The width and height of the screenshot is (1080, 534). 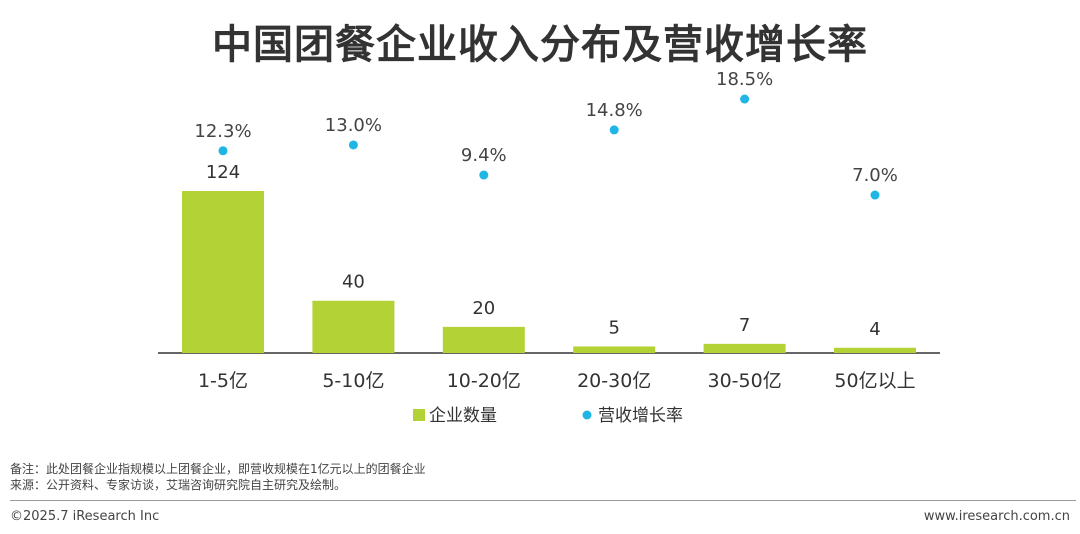 What do you see at coordinates (353, 282) in the screenshot?
I see `bar-value-label: 40` at bounding box center [353, 282].